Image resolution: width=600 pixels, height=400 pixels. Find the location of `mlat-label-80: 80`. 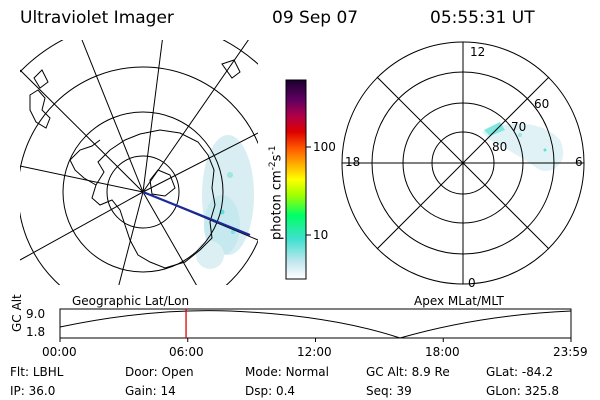

mlat-label-80: 80 is located at coordinates (500, 147).